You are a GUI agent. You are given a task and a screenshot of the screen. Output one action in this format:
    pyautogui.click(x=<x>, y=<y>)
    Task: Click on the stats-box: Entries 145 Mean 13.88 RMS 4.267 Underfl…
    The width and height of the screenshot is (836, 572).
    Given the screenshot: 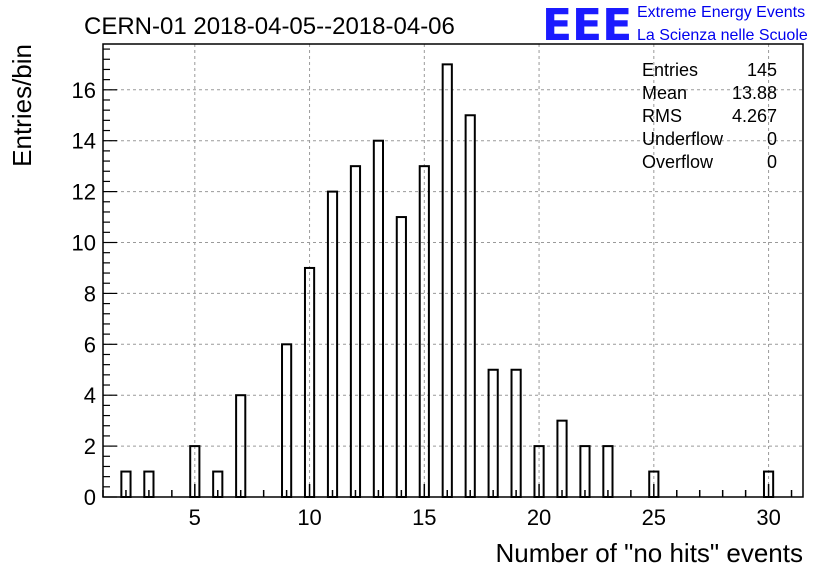 What is the action you would take?
    pyautogui.click(x=709, y=116)
    